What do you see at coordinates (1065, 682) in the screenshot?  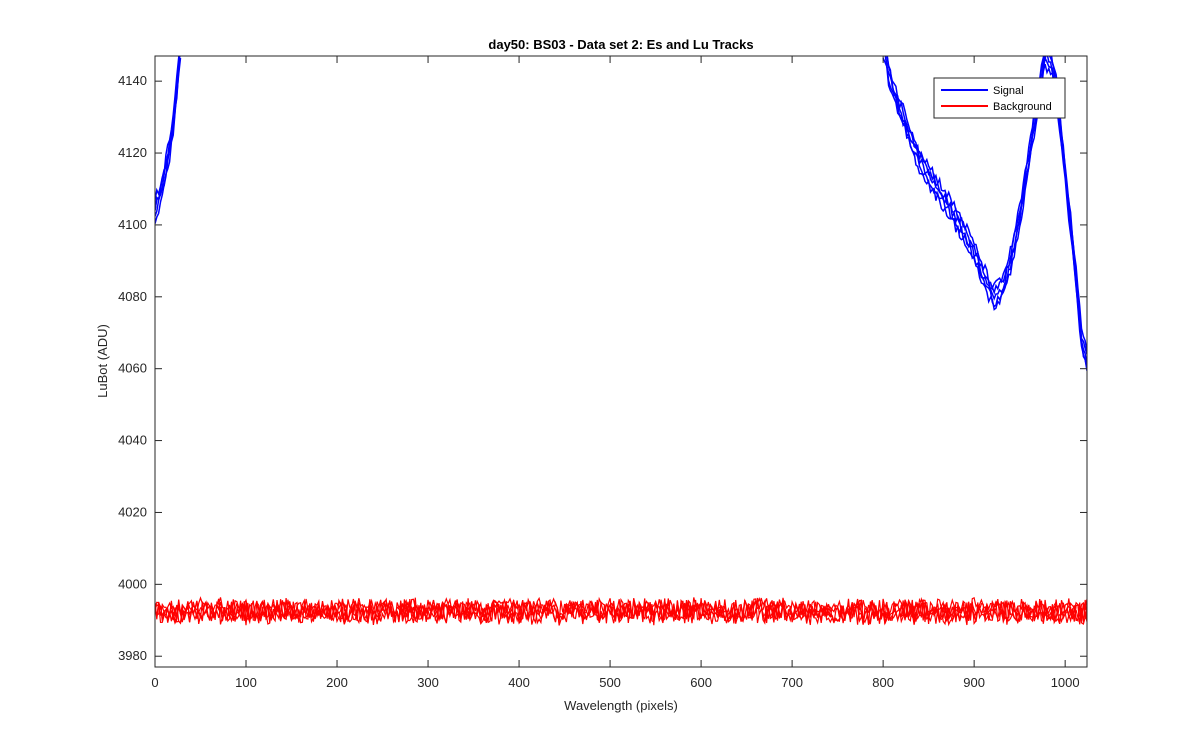 I see `x-tick-label: 1000` at bounding box center [1065, 682].